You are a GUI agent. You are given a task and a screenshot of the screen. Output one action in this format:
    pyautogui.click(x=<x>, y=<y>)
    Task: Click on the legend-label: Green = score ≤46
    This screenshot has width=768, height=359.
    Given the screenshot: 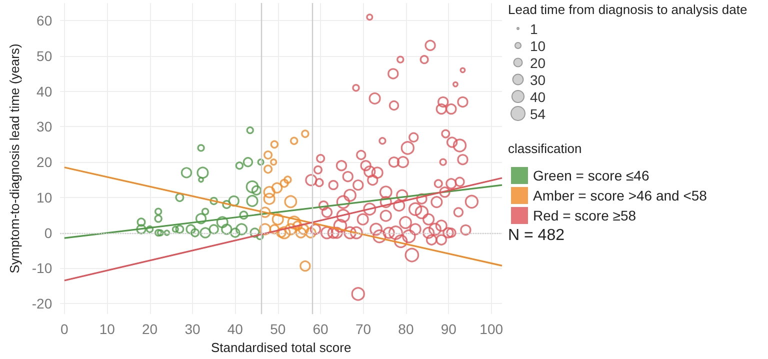 What is the action you would take?
    pyautogui.click(x=591, y=176)
    